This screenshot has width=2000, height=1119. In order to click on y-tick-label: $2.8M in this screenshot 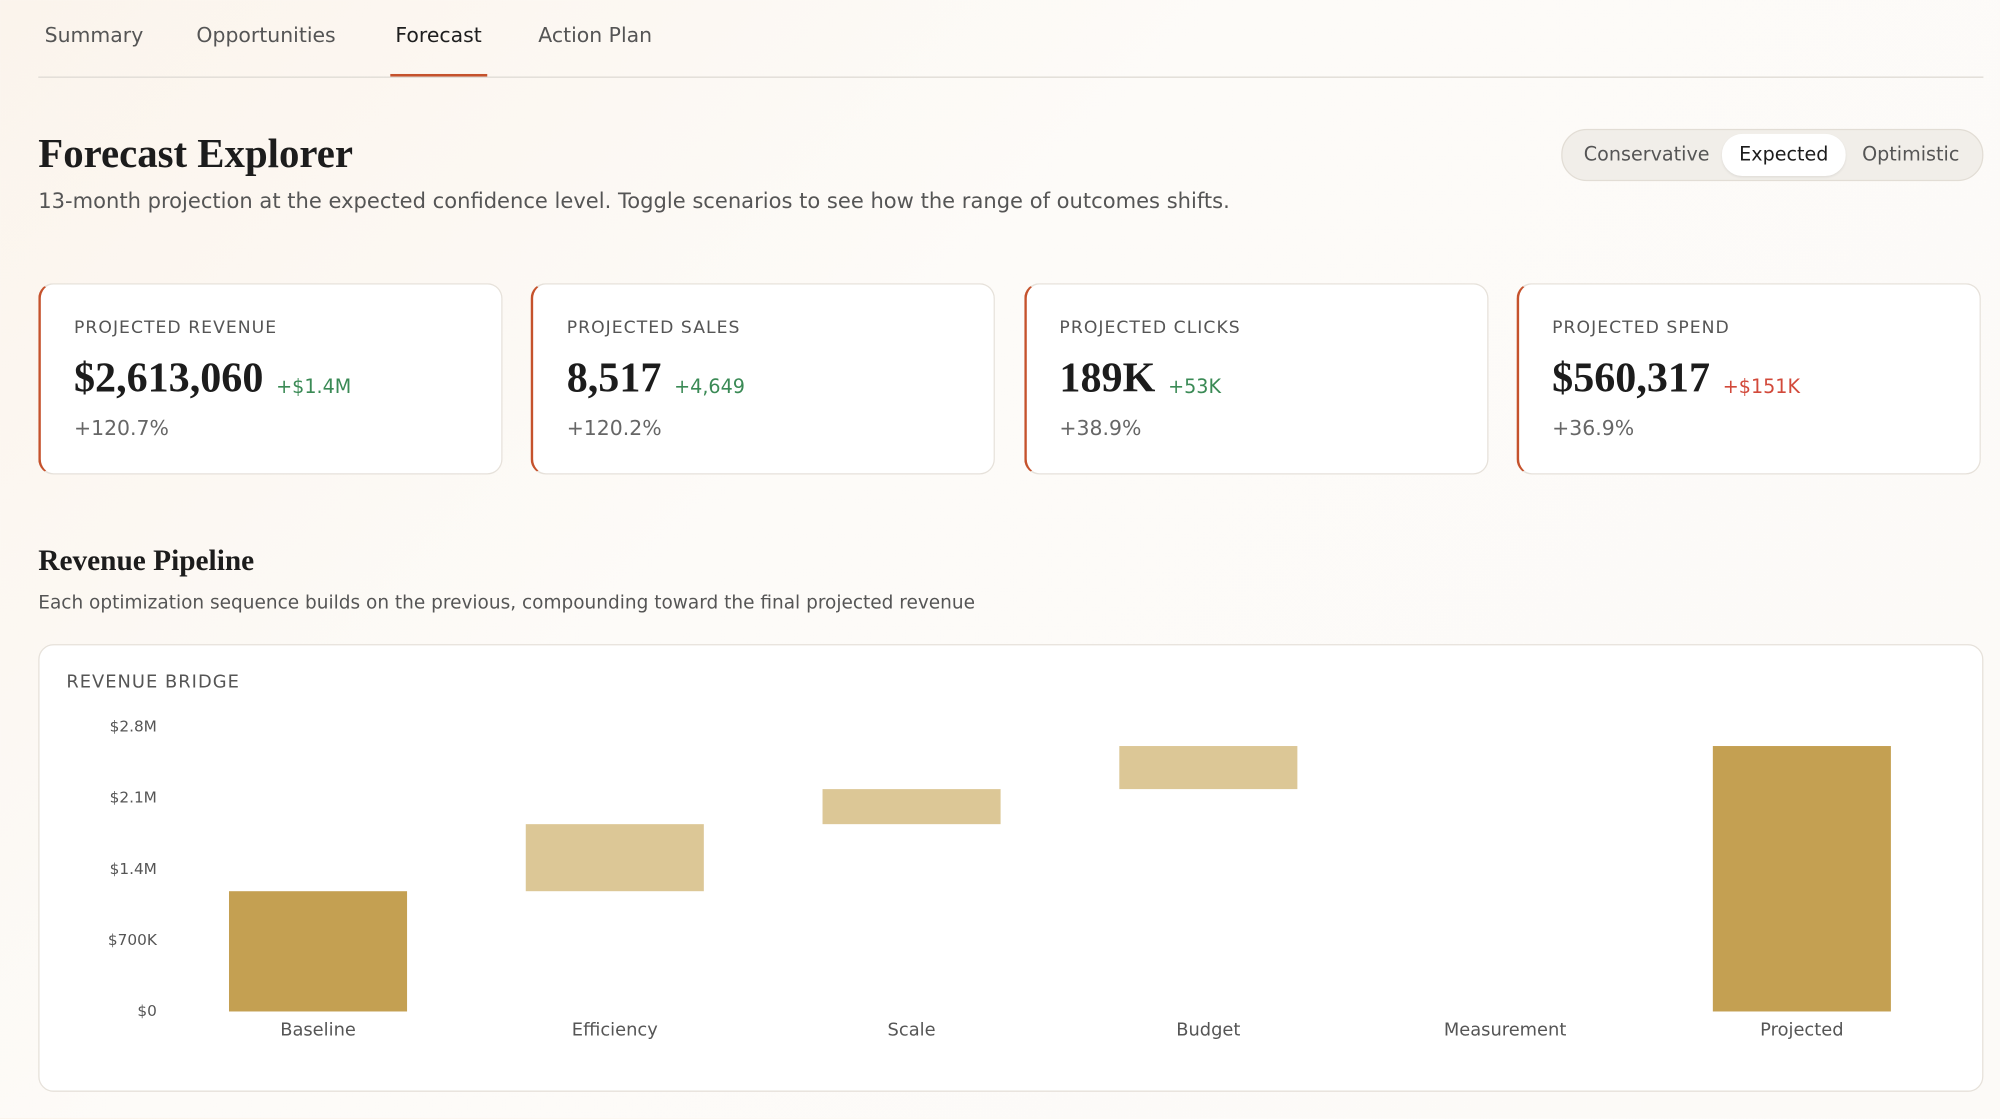, I will do `click(133, 727)`.